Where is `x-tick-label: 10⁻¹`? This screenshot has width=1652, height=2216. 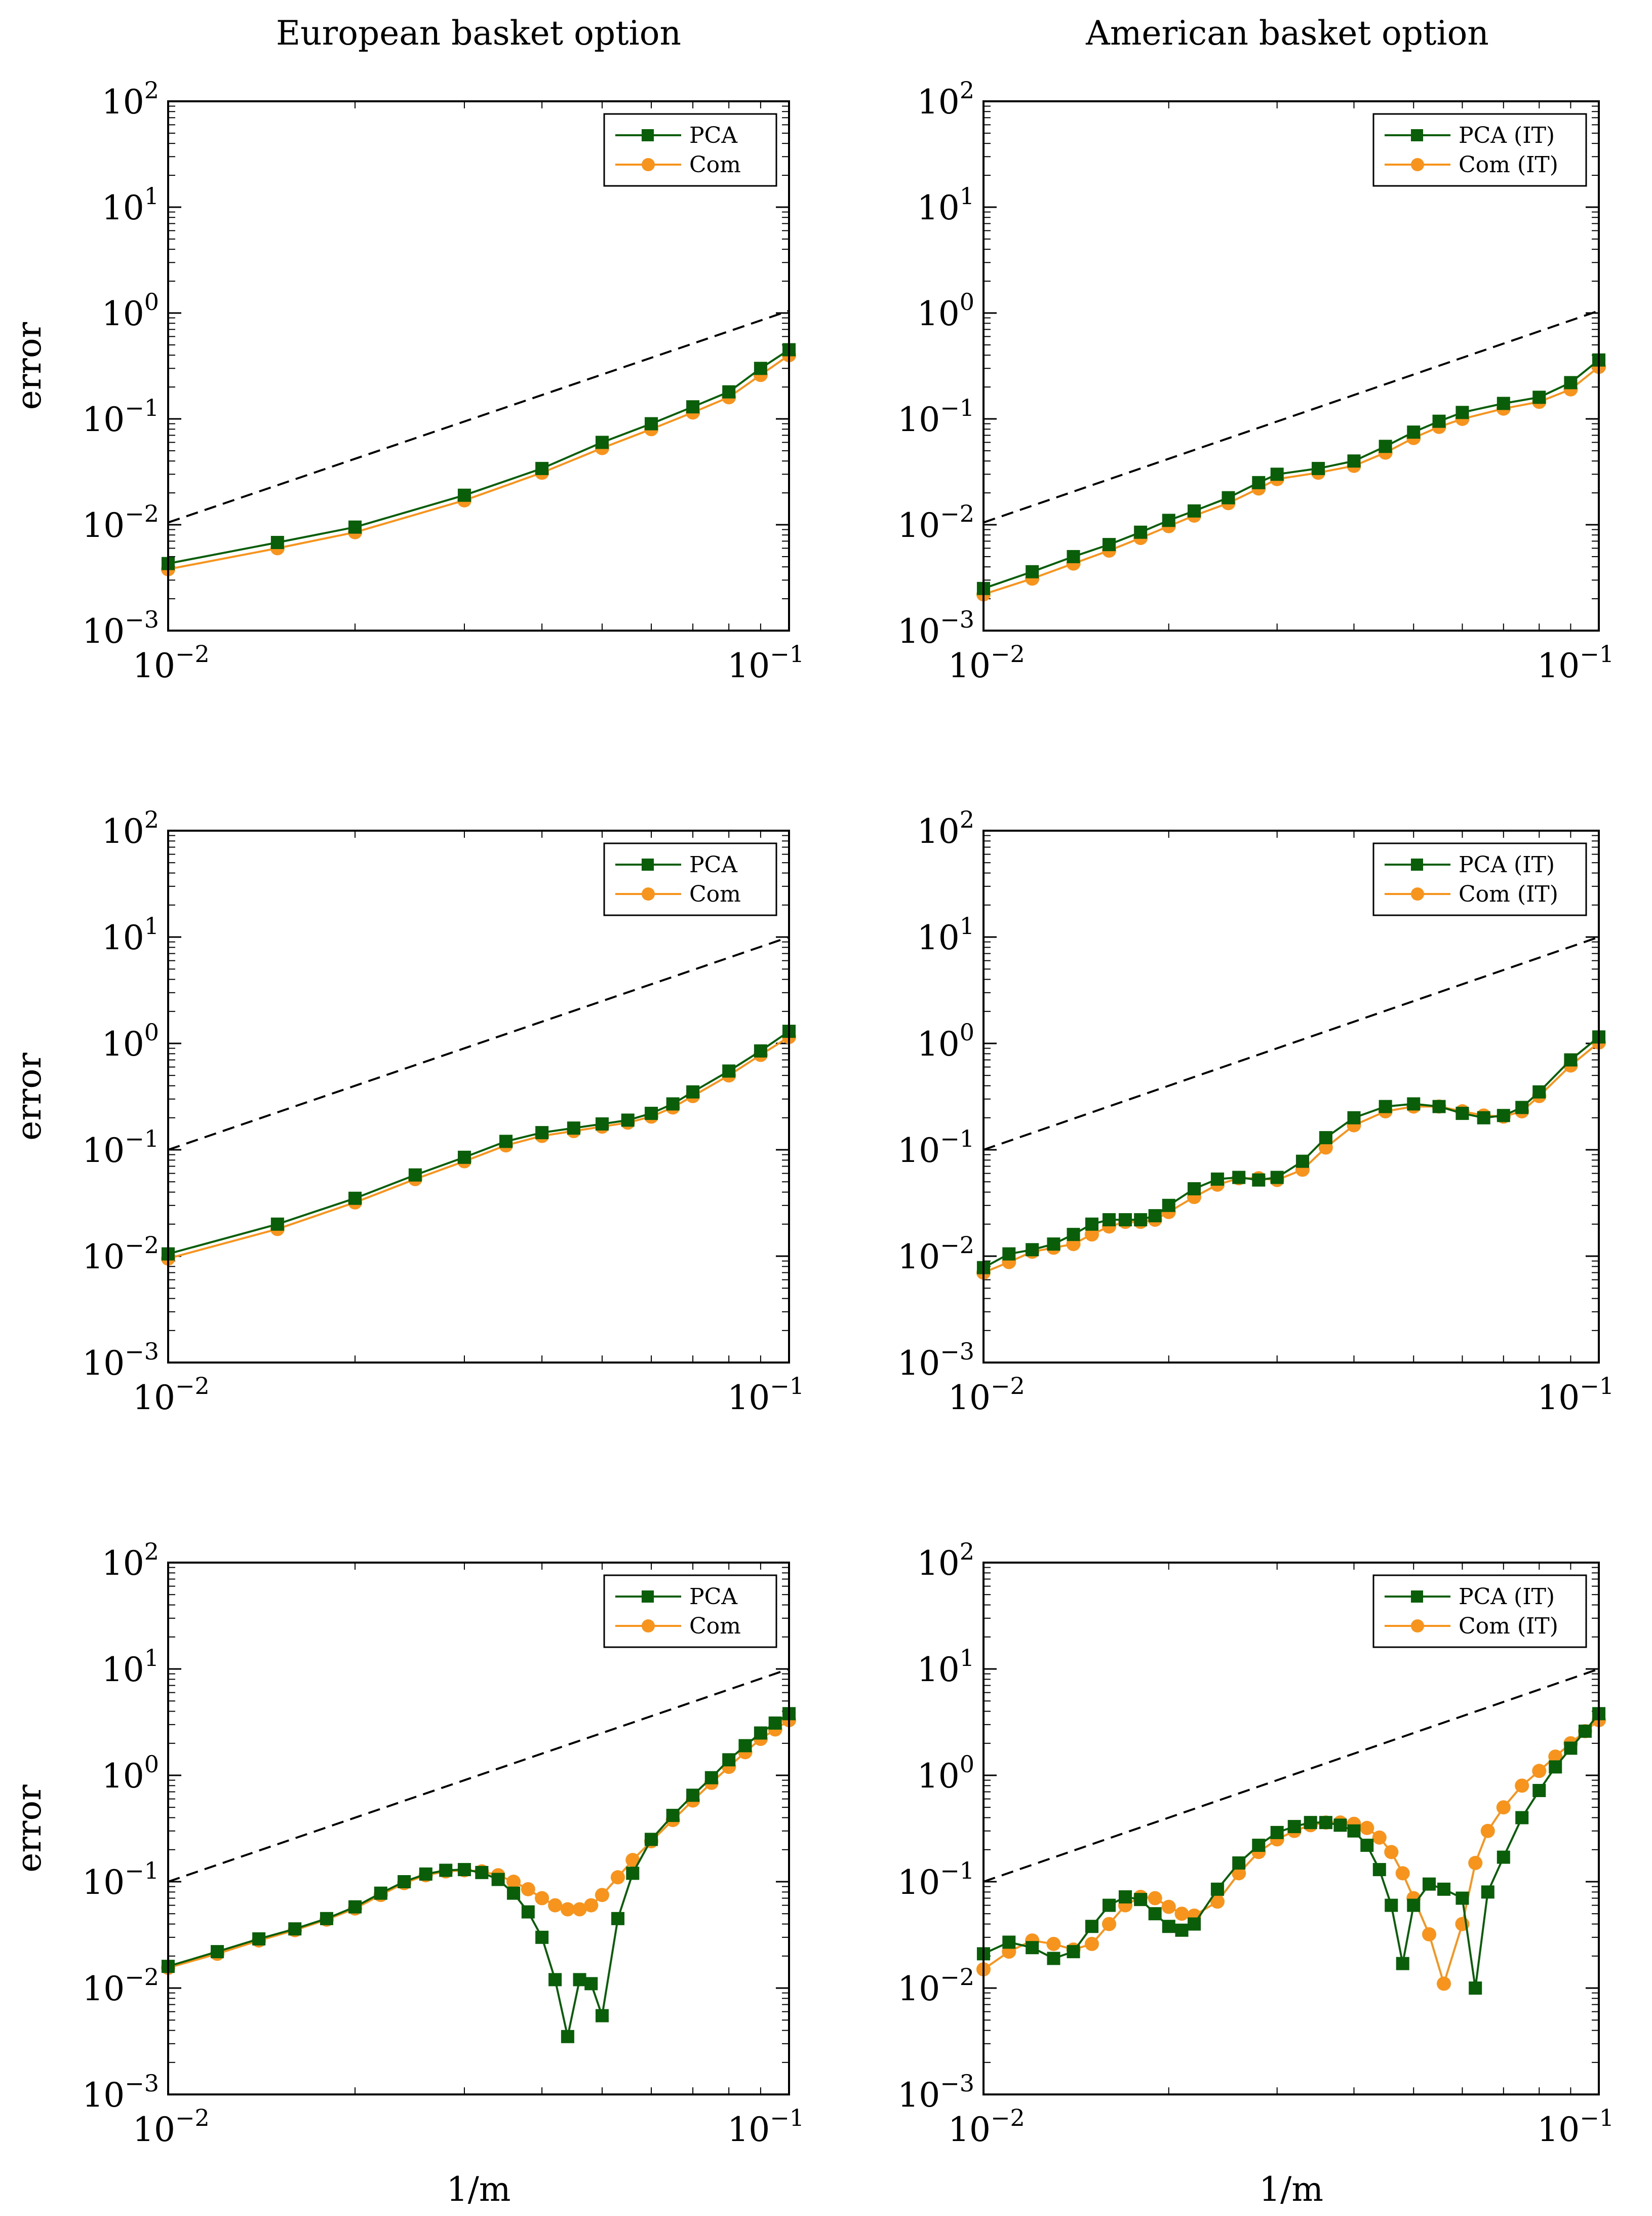
x-tick-label: 10⁻¹ is located at coordinates (766, 662).